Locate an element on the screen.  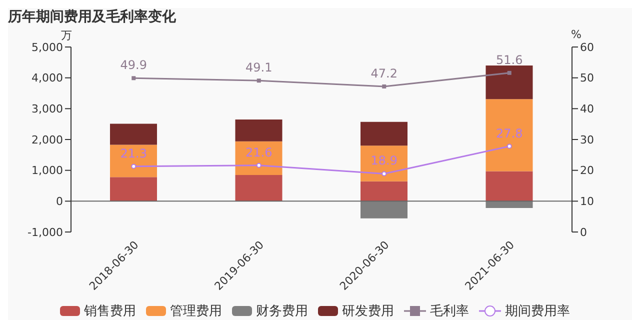
data-label: 27.8 is located at coordinates (509, 133).